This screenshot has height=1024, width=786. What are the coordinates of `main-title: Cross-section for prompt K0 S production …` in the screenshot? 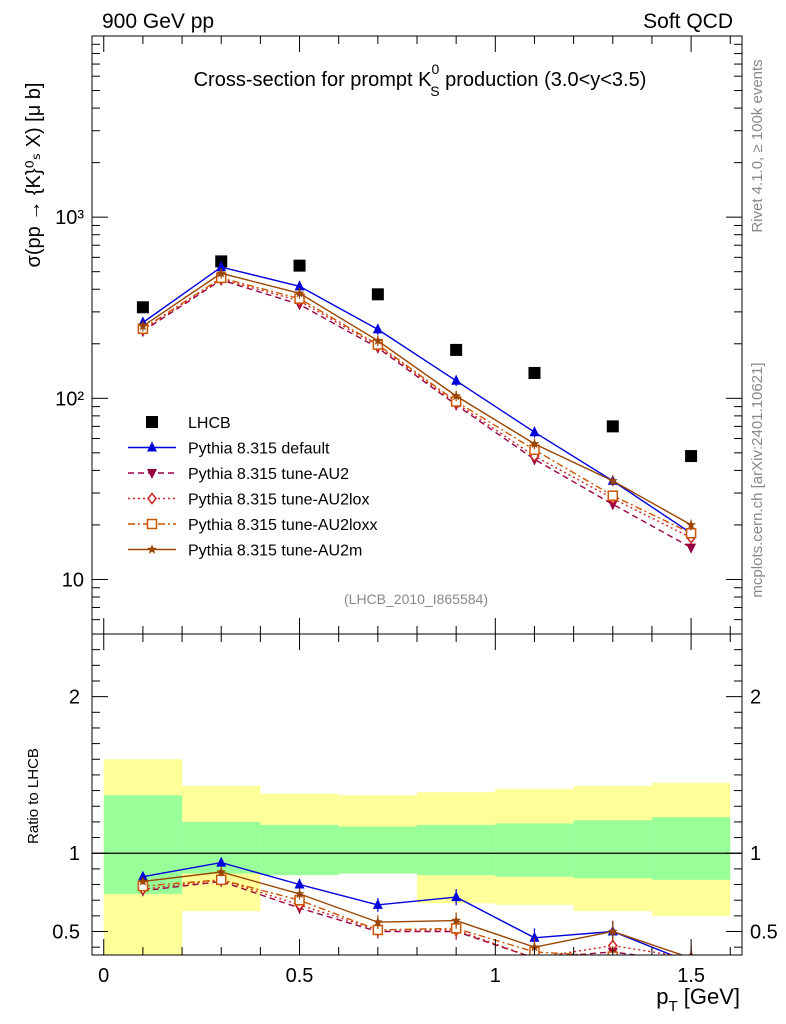 It's located at (420, 80).